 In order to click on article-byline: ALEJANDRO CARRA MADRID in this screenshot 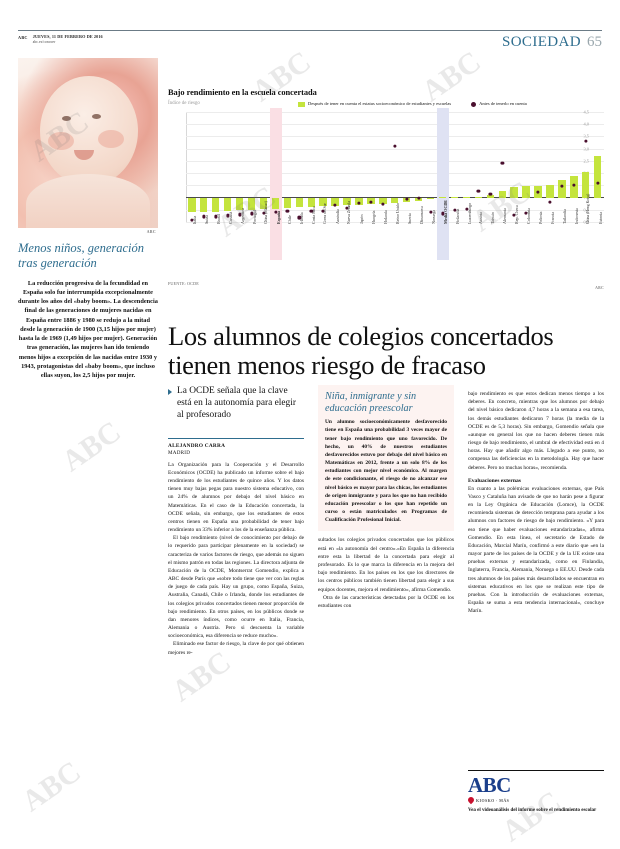, I will do `click(236, 446)`.